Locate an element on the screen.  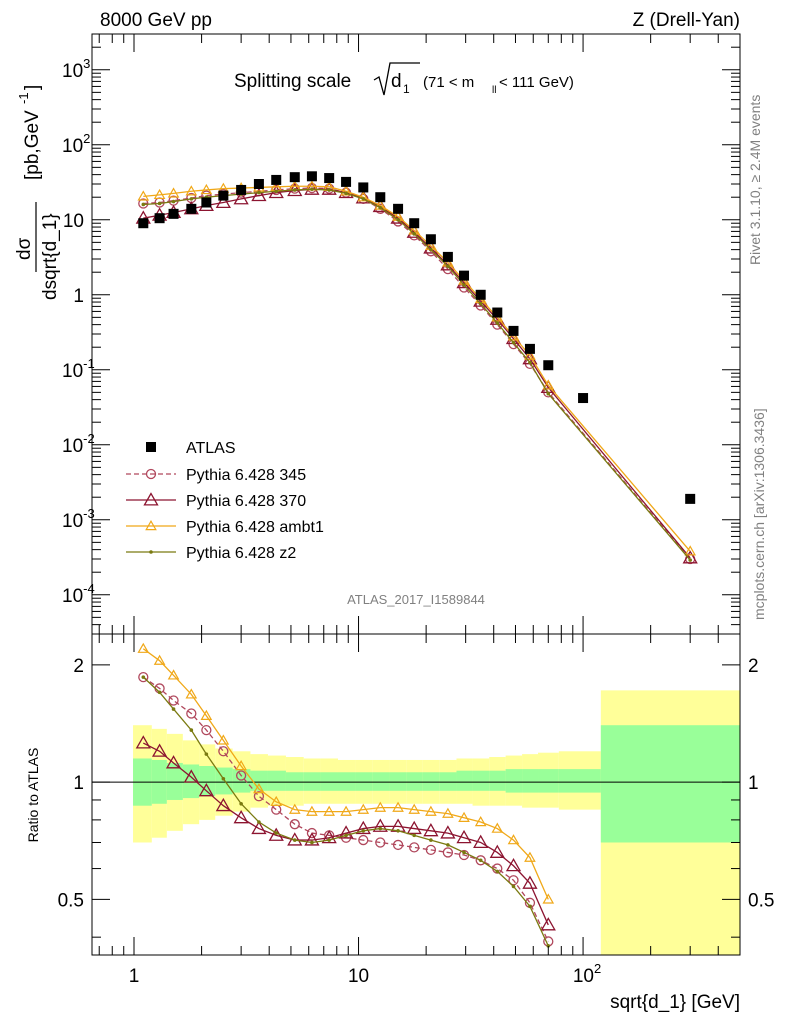
legend-label-p345: Pythia 6.428 345 is located at coordinates (246, 475).